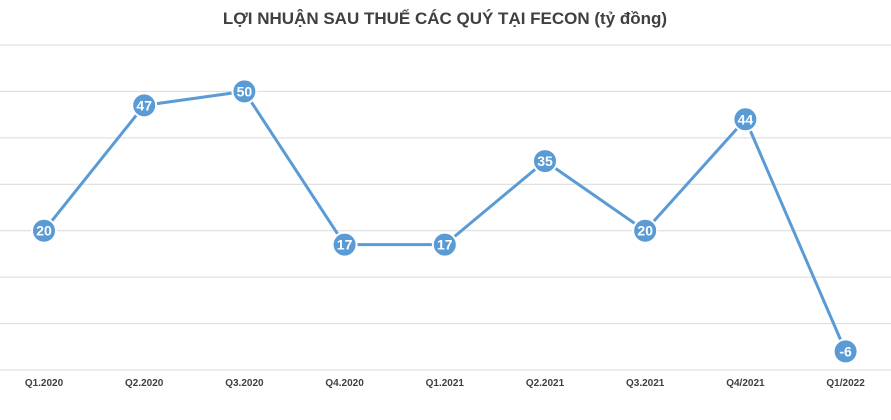 This screenshot has height=420, width=891. What do you see at coordinates (244, 383) in the screenshot?
I see `x-tick-label: Q3.2020` at bounding box center [244, 383].